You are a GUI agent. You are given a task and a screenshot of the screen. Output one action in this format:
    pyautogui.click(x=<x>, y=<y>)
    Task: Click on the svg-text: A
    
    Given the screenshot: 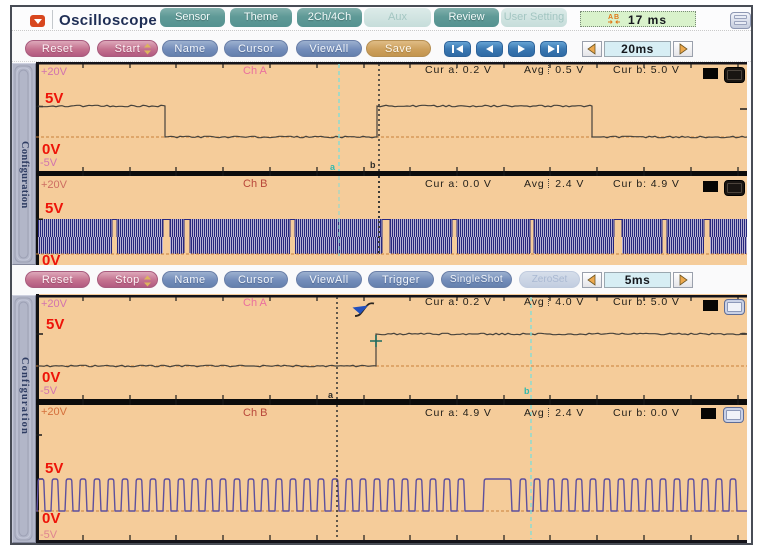 What is the action you would take?
    pyautogui.click(x=610, y=17)
    